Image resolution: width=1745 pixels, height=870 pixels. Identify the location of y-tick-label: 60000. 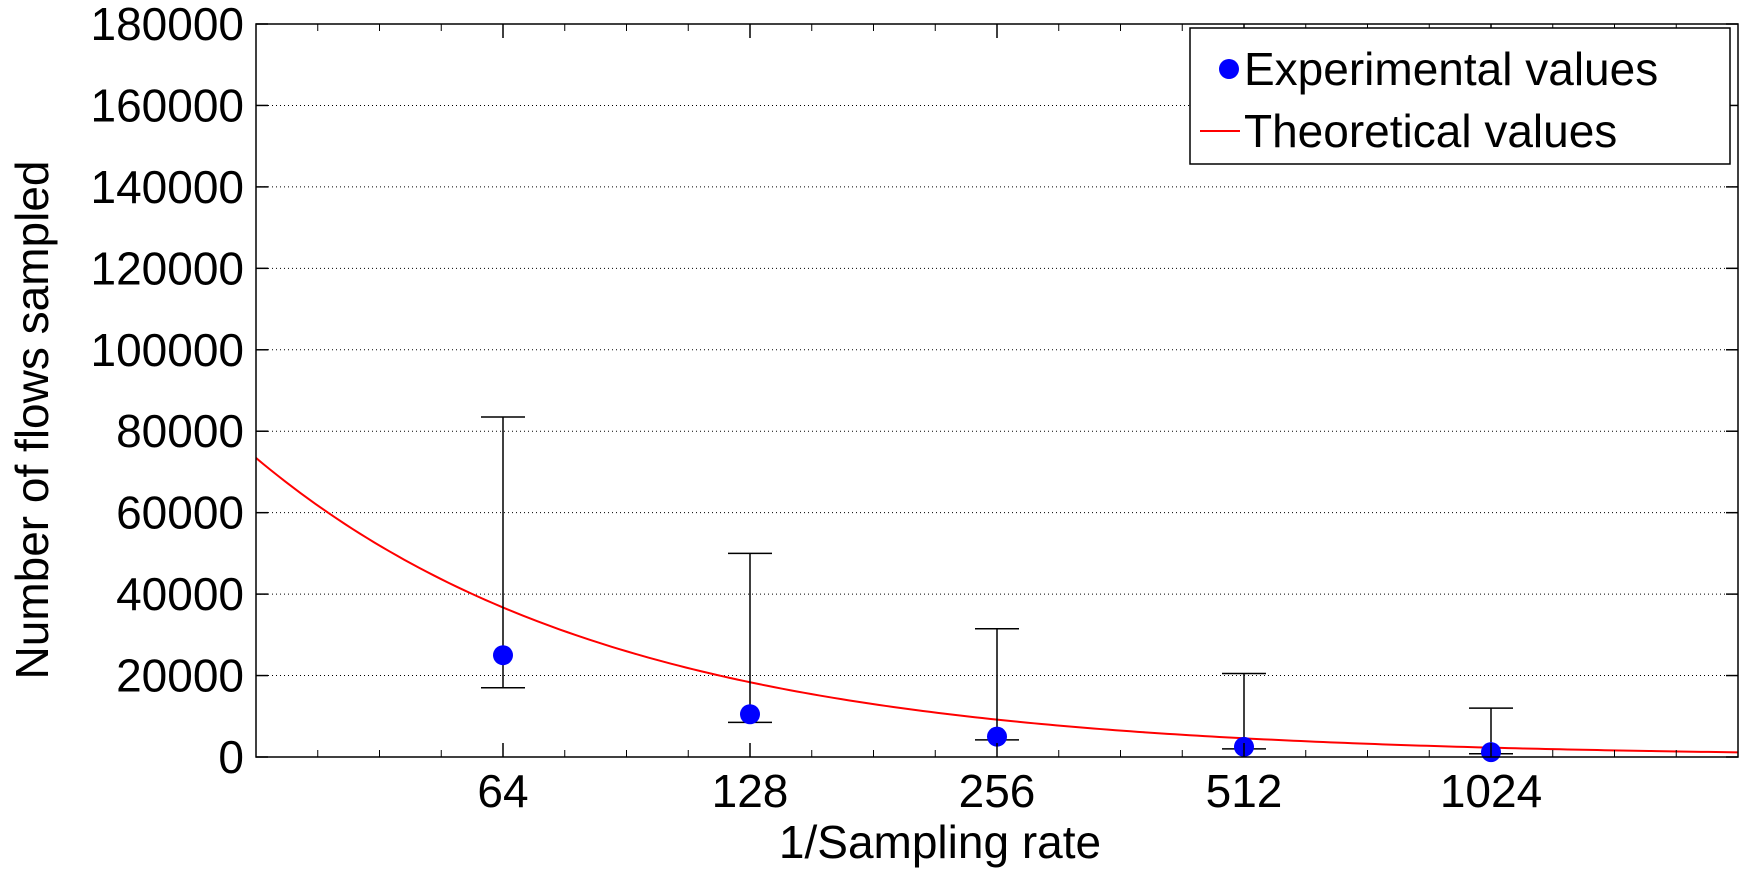
(180, 513).